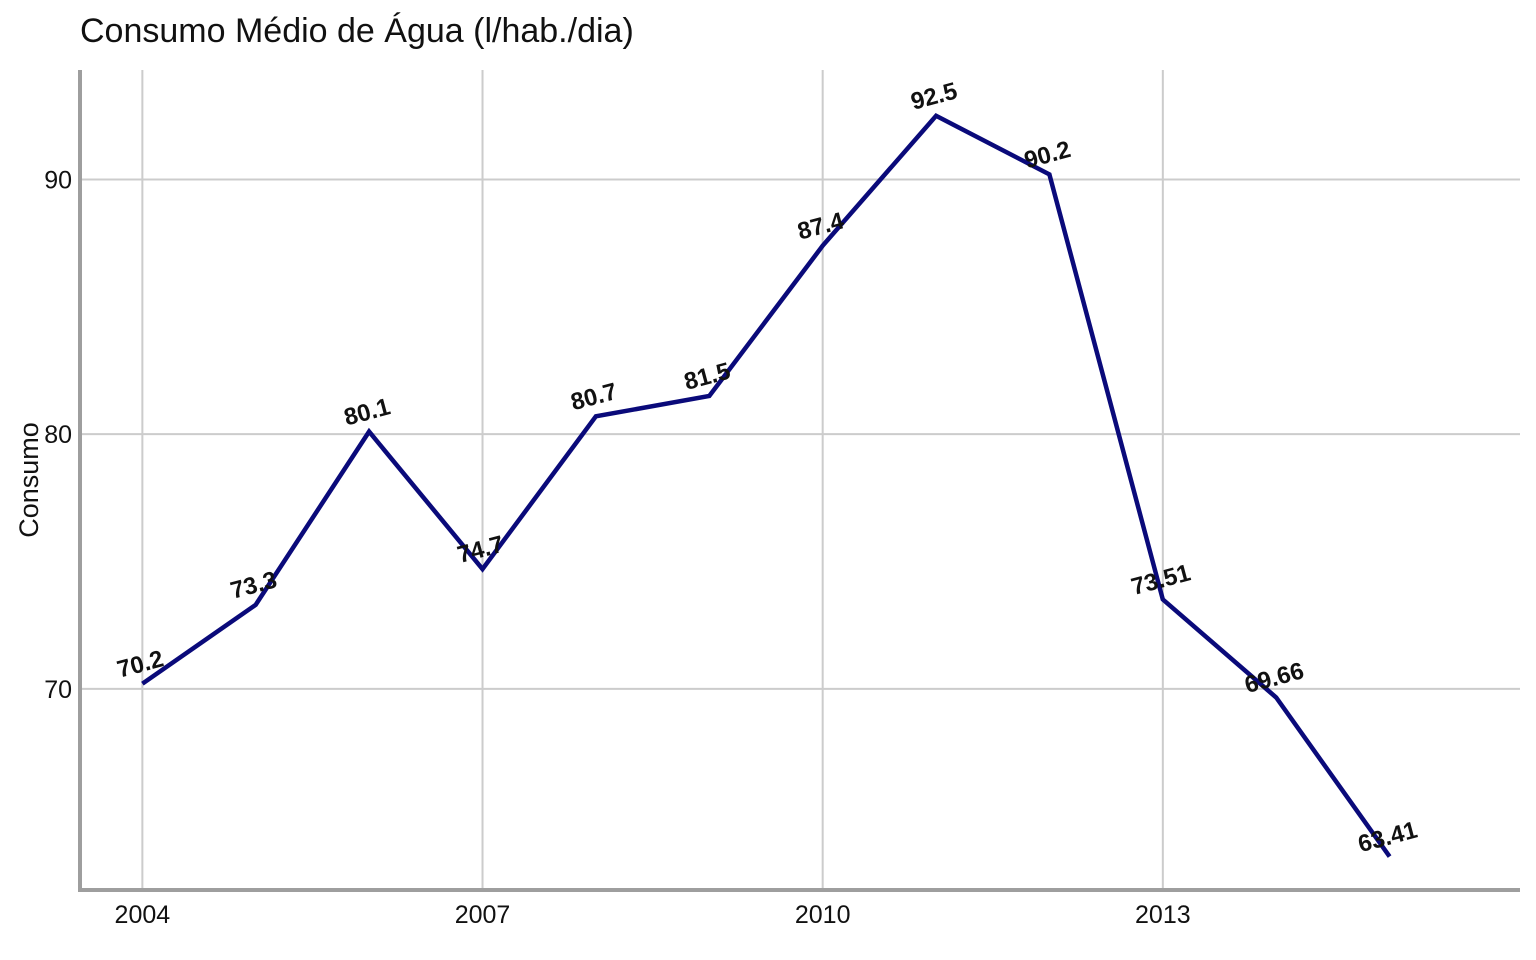 This screenshot has height=960, width=1536. What do you see at coordinates (821, 226) in the screenshot?
I see `data-label: 87.4` at bounding box center [821, 226].